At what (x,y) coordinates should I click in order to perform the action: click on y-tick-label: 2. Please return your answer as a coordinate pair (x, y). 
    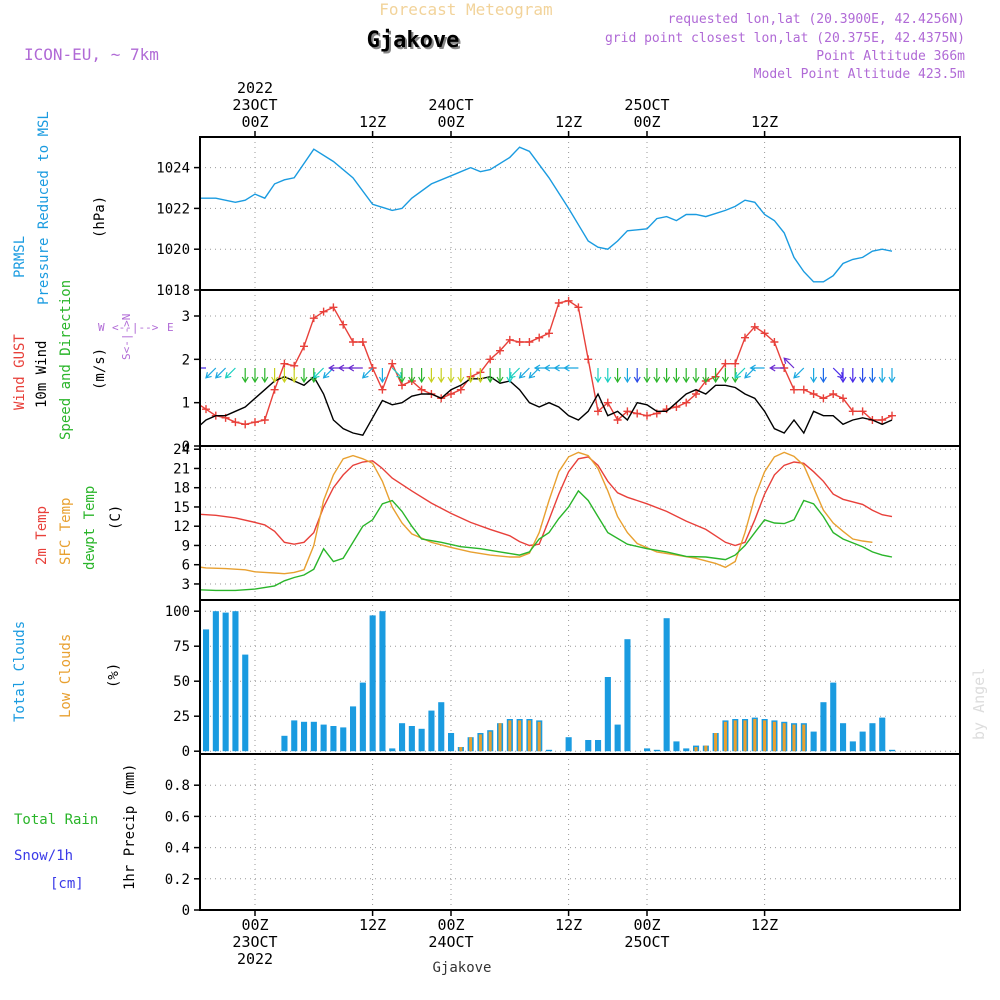
    Looking at the image, I should click on (186, 360).